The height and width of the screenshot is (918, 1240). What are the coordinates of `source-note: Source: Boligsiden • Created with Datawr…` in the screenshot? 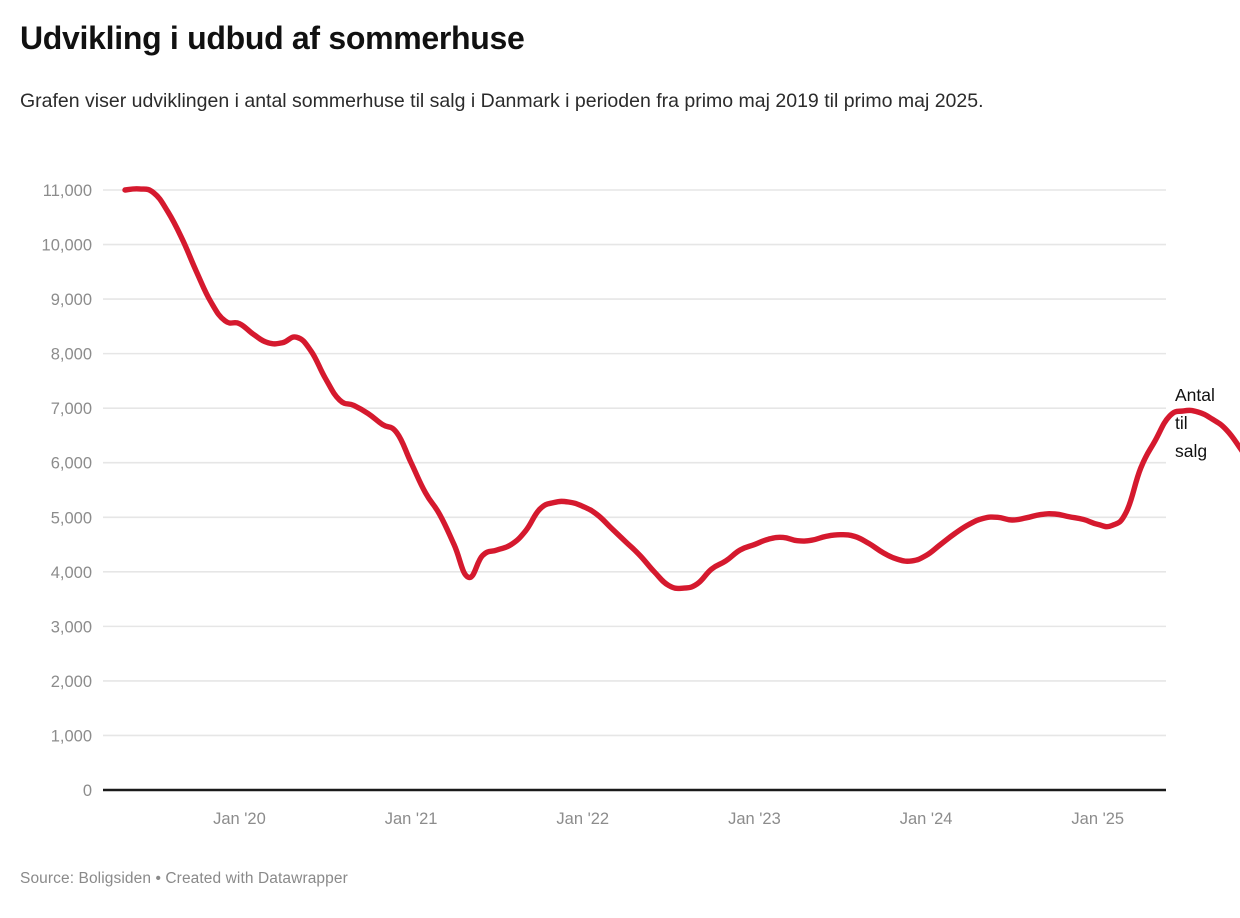 It's located at (184, 878).